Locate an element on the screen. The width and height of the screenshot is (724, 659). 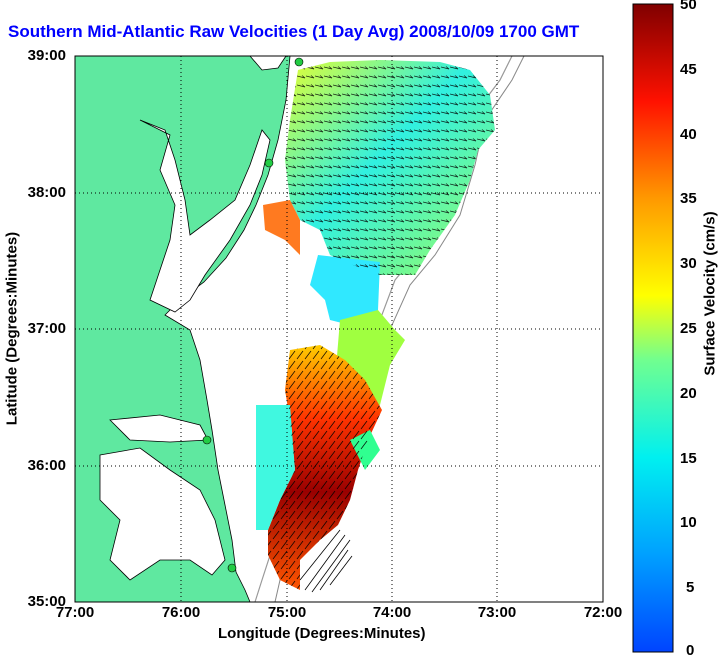
velocity-field-north-west is located at coordinates (281, 227).